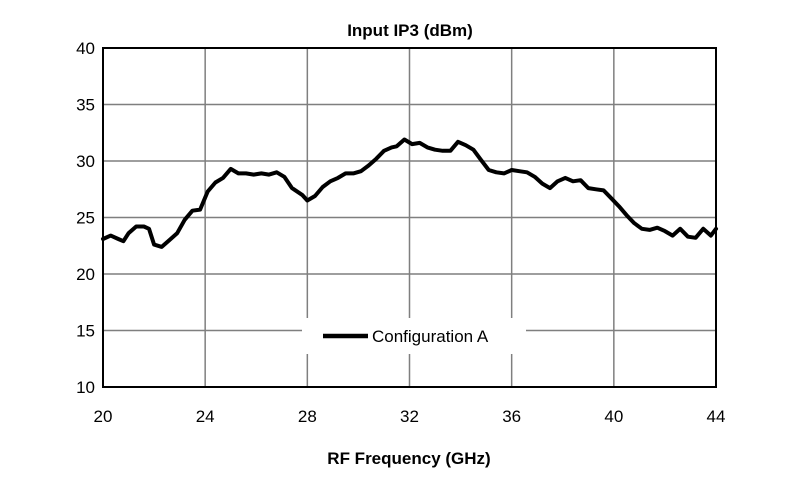 This screenshot has width=800, height=479. Describe the element at coordinates (716, 416) in the screenshot. I see `x-tick-label-6: 44` at that location.